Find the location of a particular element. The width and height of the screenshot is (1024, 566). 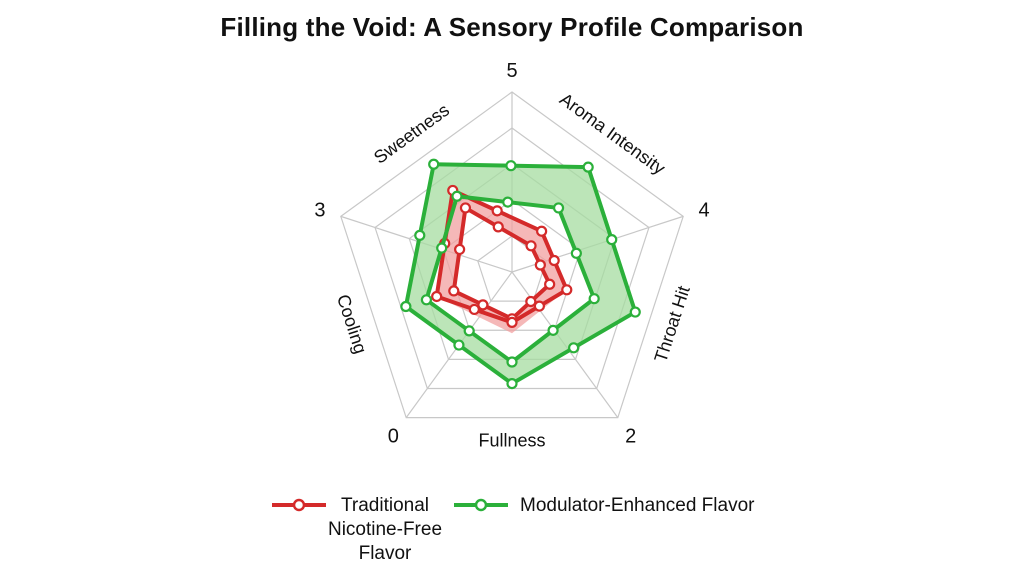

series-lines is located at coordinates (520, 274).